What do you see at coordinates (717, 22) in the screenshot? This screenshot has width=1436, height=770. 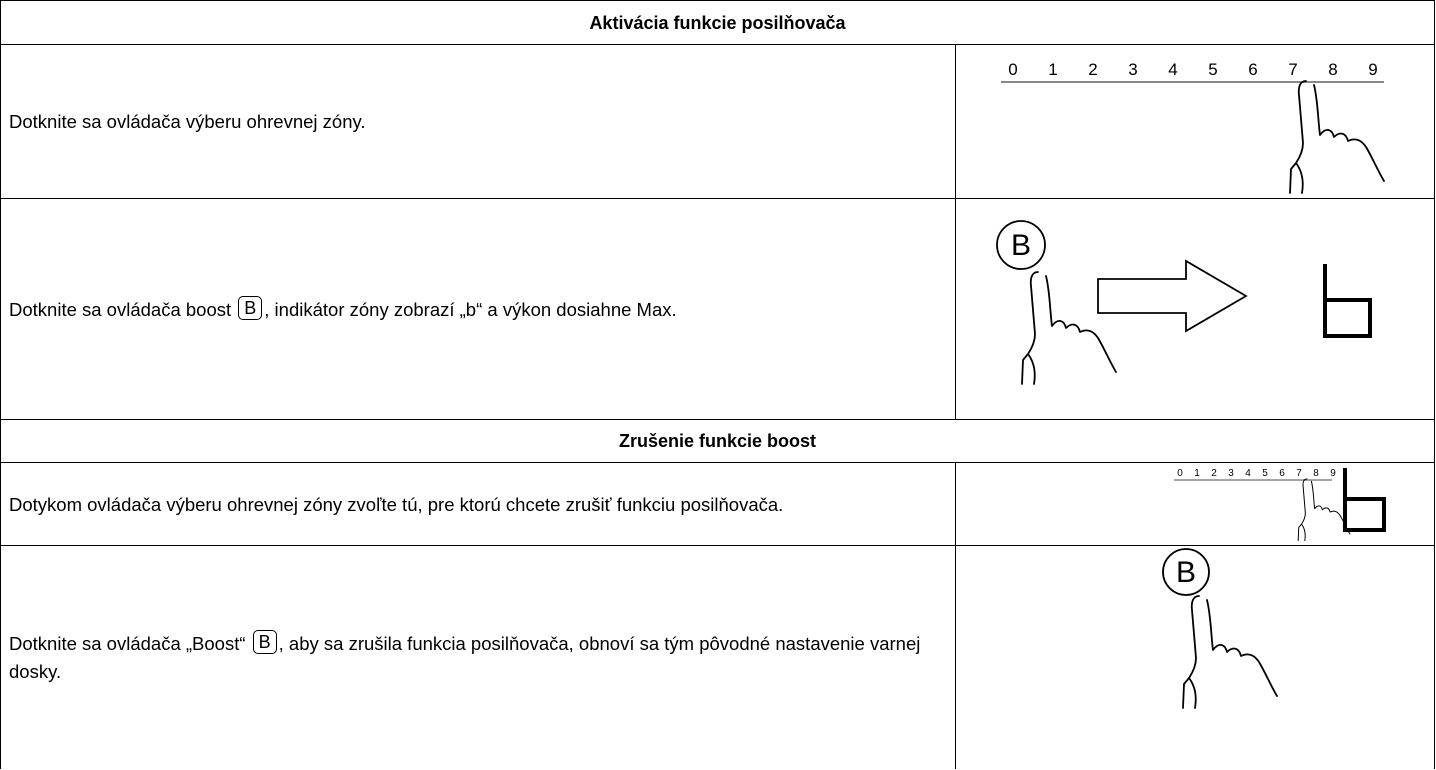 I see `section-title: Aktivácia funkcie posilňovača` at bounding box center [717, 22].